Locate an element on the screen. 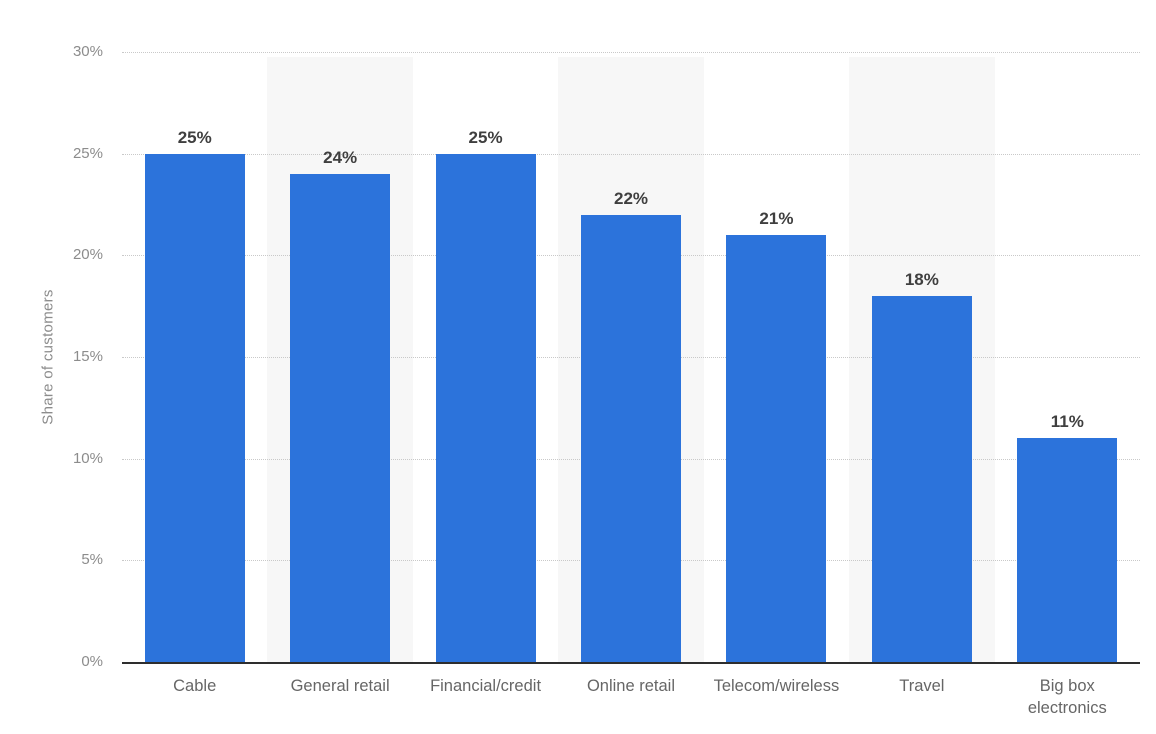 This screenshot has height=734, width=1156. bar-general-retail is located at coordinates (340, 418).